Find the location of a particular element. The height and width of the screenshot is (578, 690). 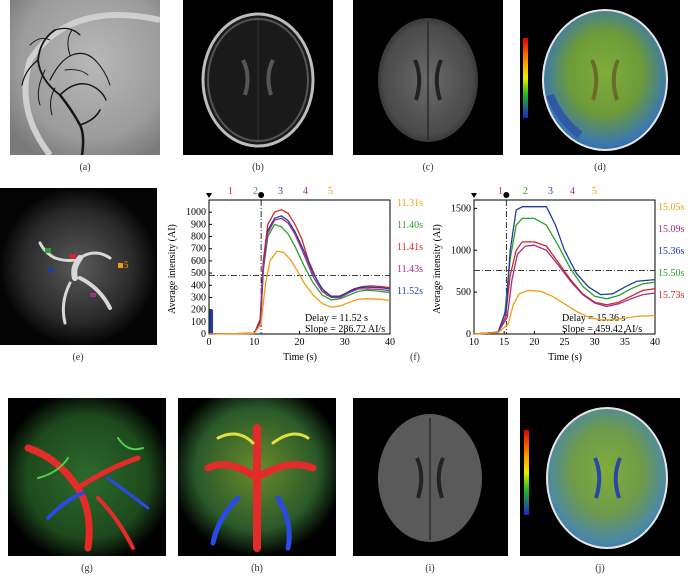

time-labels-2: 15.05s 15.09s 15.36s 15.50s 15.73s is located at coordinates (671, 251).